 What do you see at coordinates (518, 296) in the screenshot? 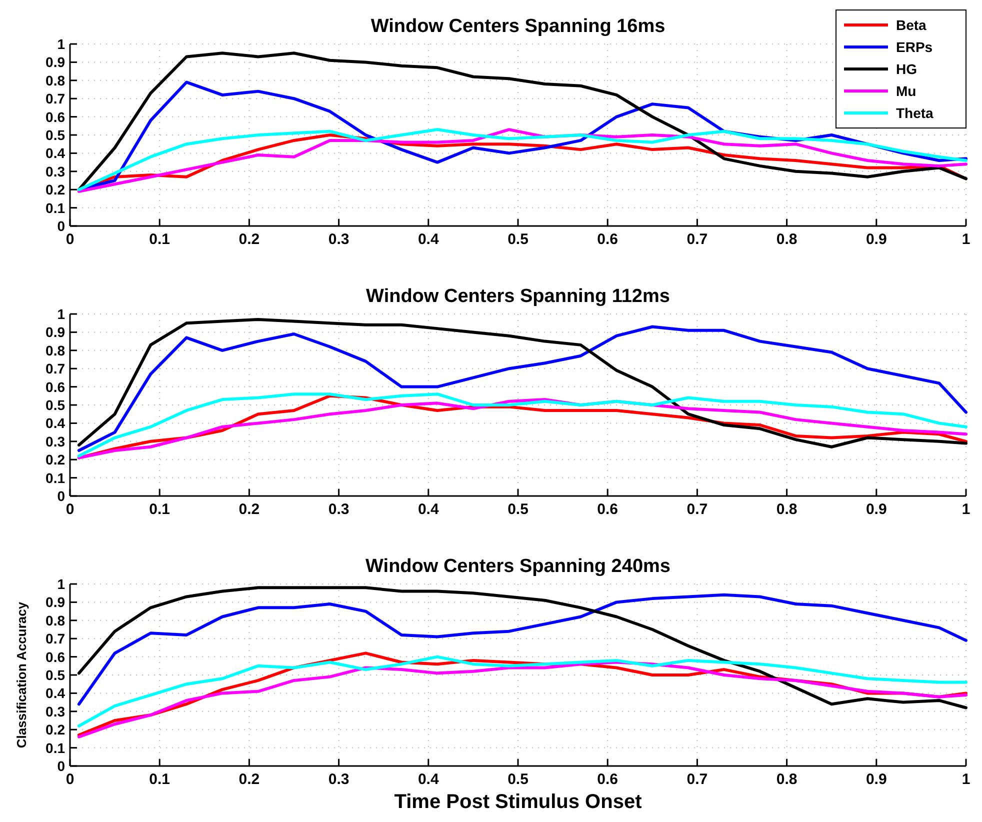
I see `chart-title: Window Centers Spanning 112ms` at bounding box center [518, 296].